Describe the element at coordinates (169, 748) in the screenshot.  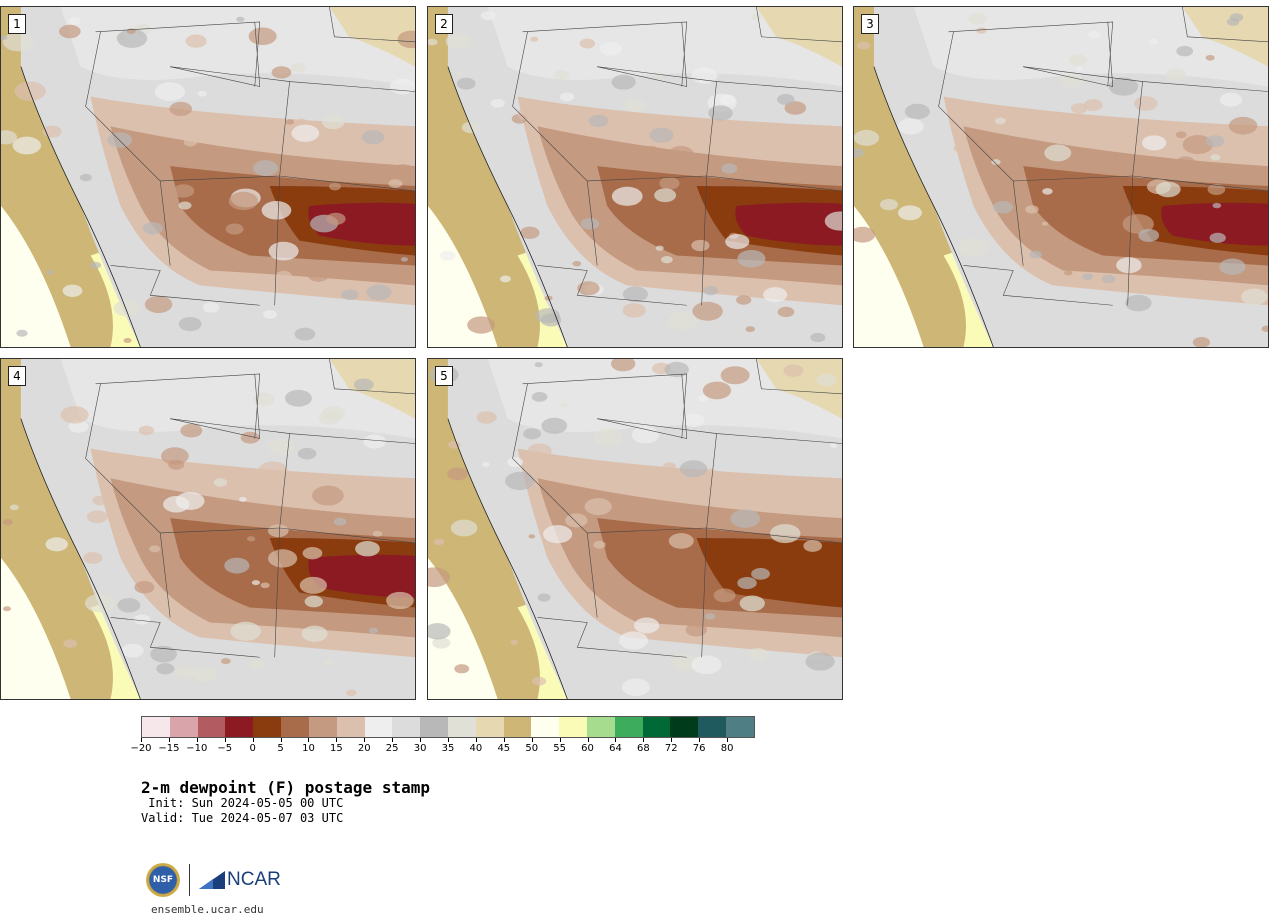
I see `colorbar-tick-label: −15` at that location.